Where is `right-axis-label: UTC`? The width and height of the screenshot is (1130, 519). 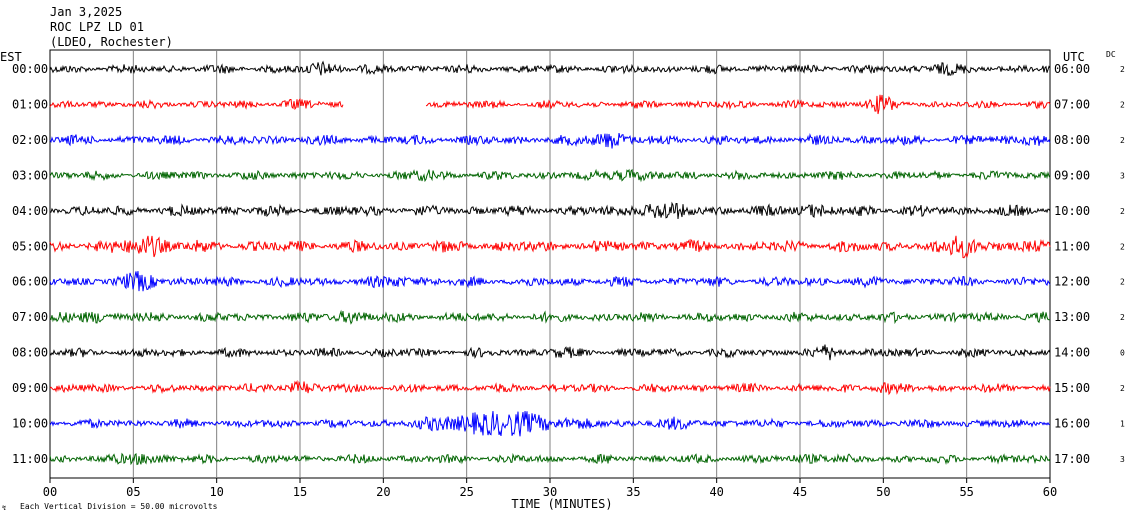
right-axis-label: UTC is located at coordinates (1074, 57).